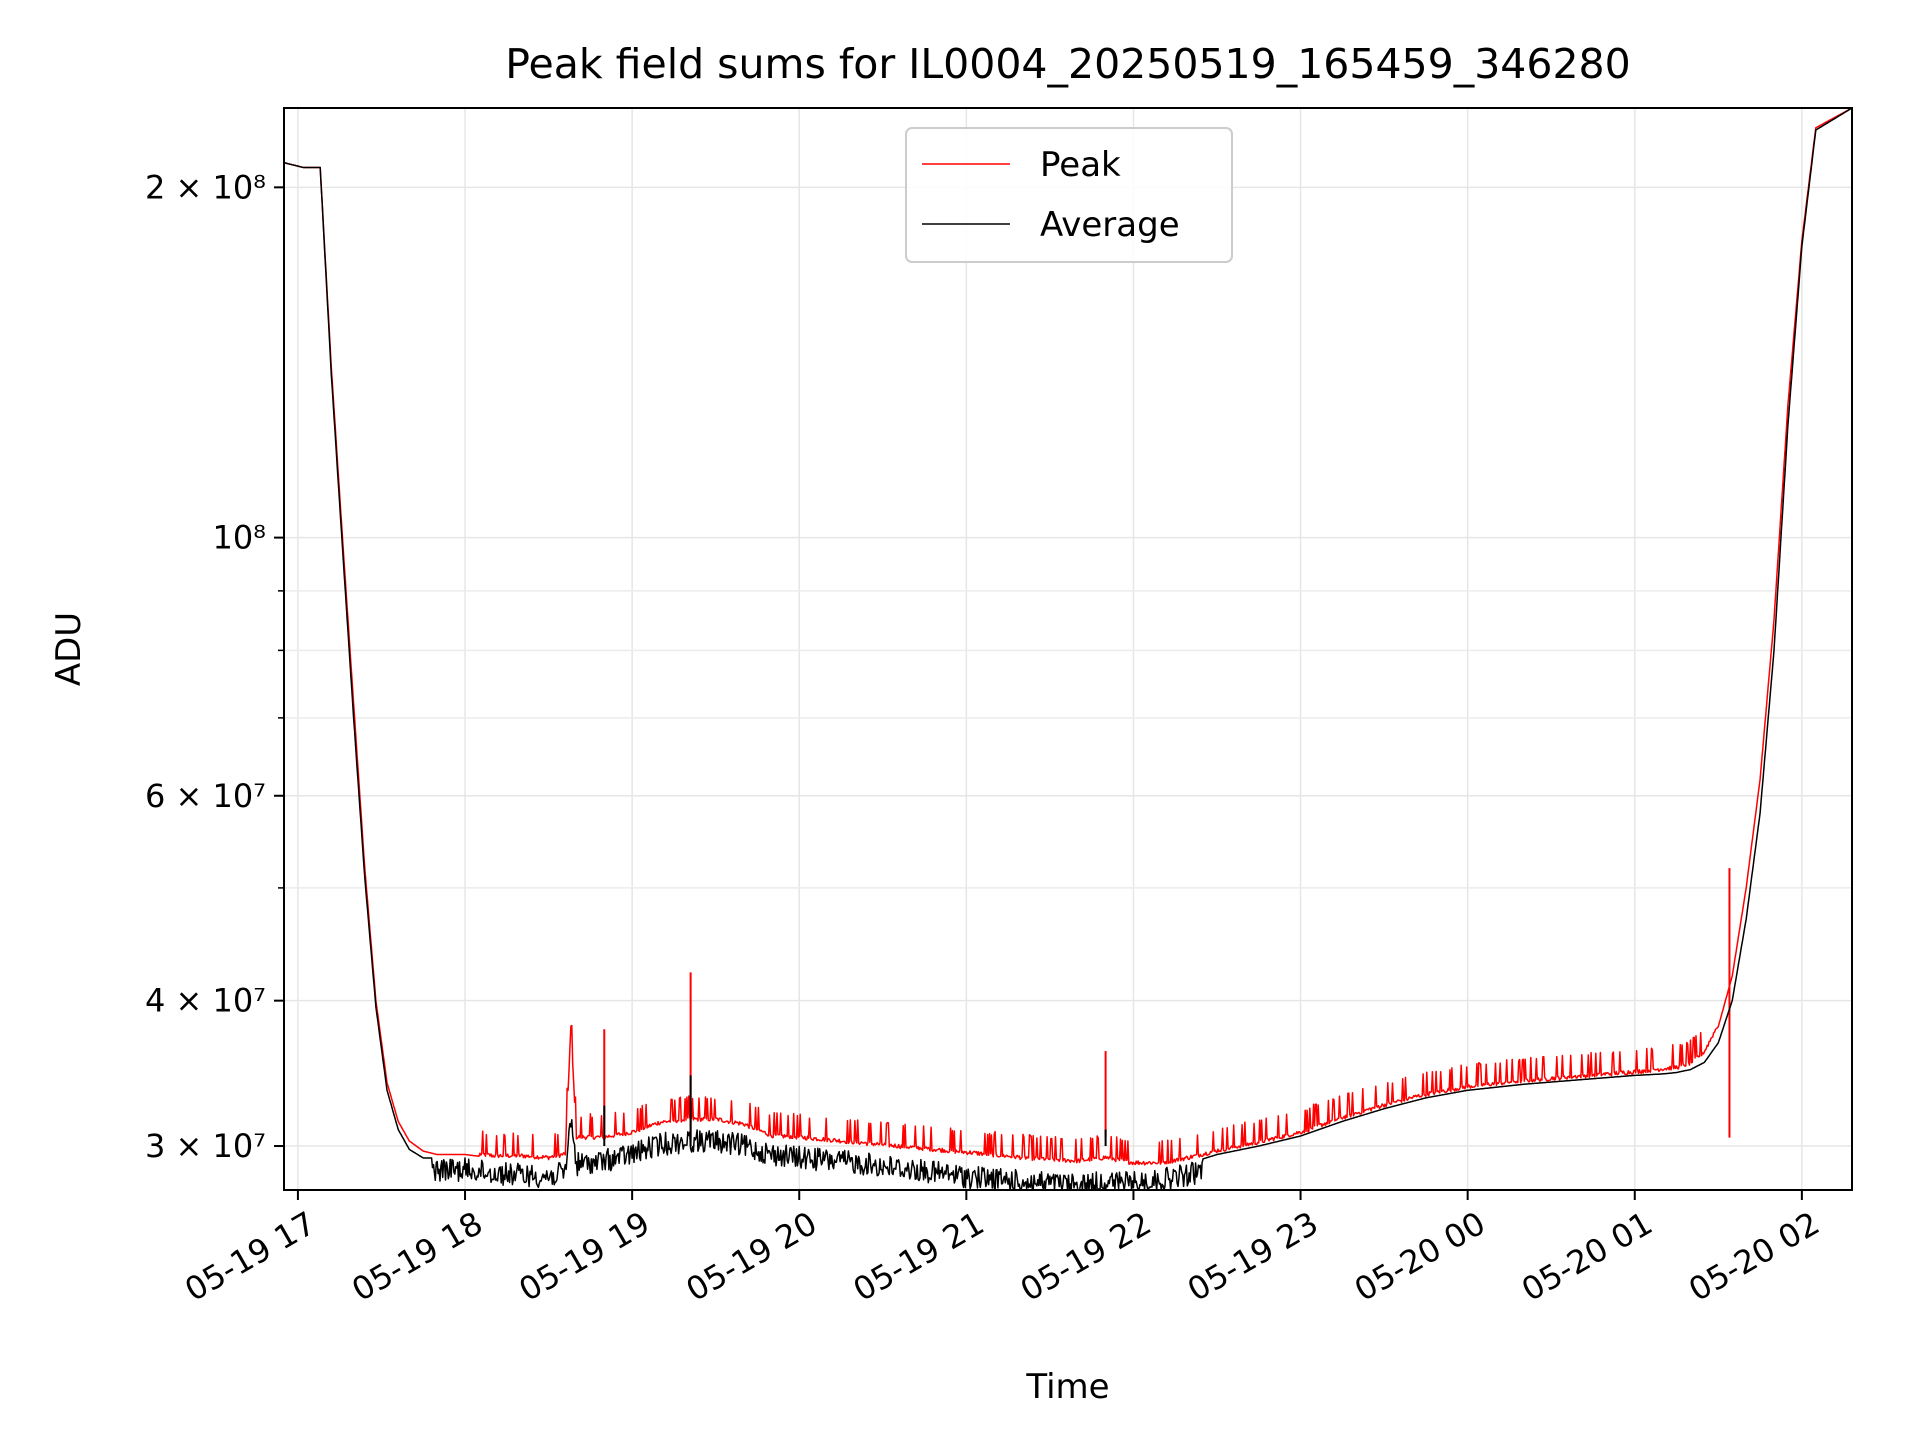 This screenshot has width=1920, height=1440. Describe the element at coordinates (1080, 165) in the screenshot. I see `legend-label-peak: Peak` at that location.